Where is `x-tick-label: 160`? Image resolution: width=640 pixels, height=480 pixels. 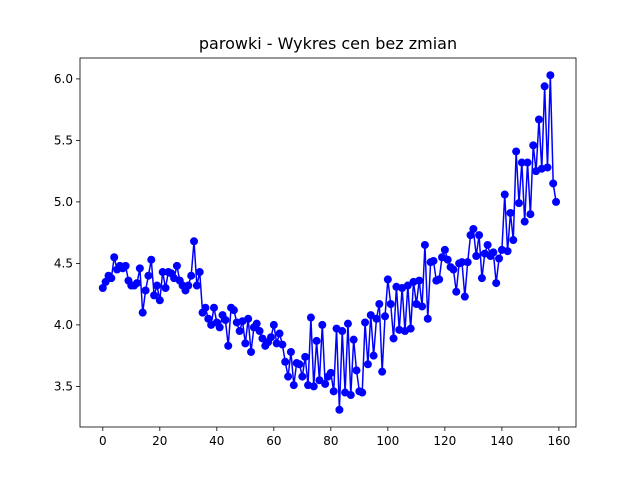
x-tick-label: 160 is located at coordinates (558, 441).